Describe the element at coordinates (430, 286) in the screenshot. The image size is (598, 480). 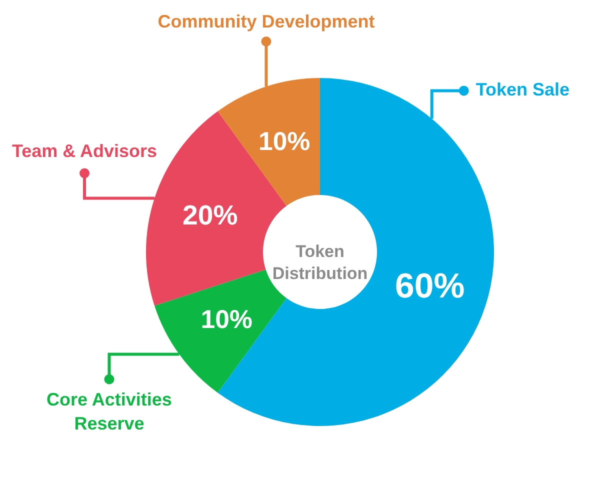
I see `data-label: 60%` at that location.